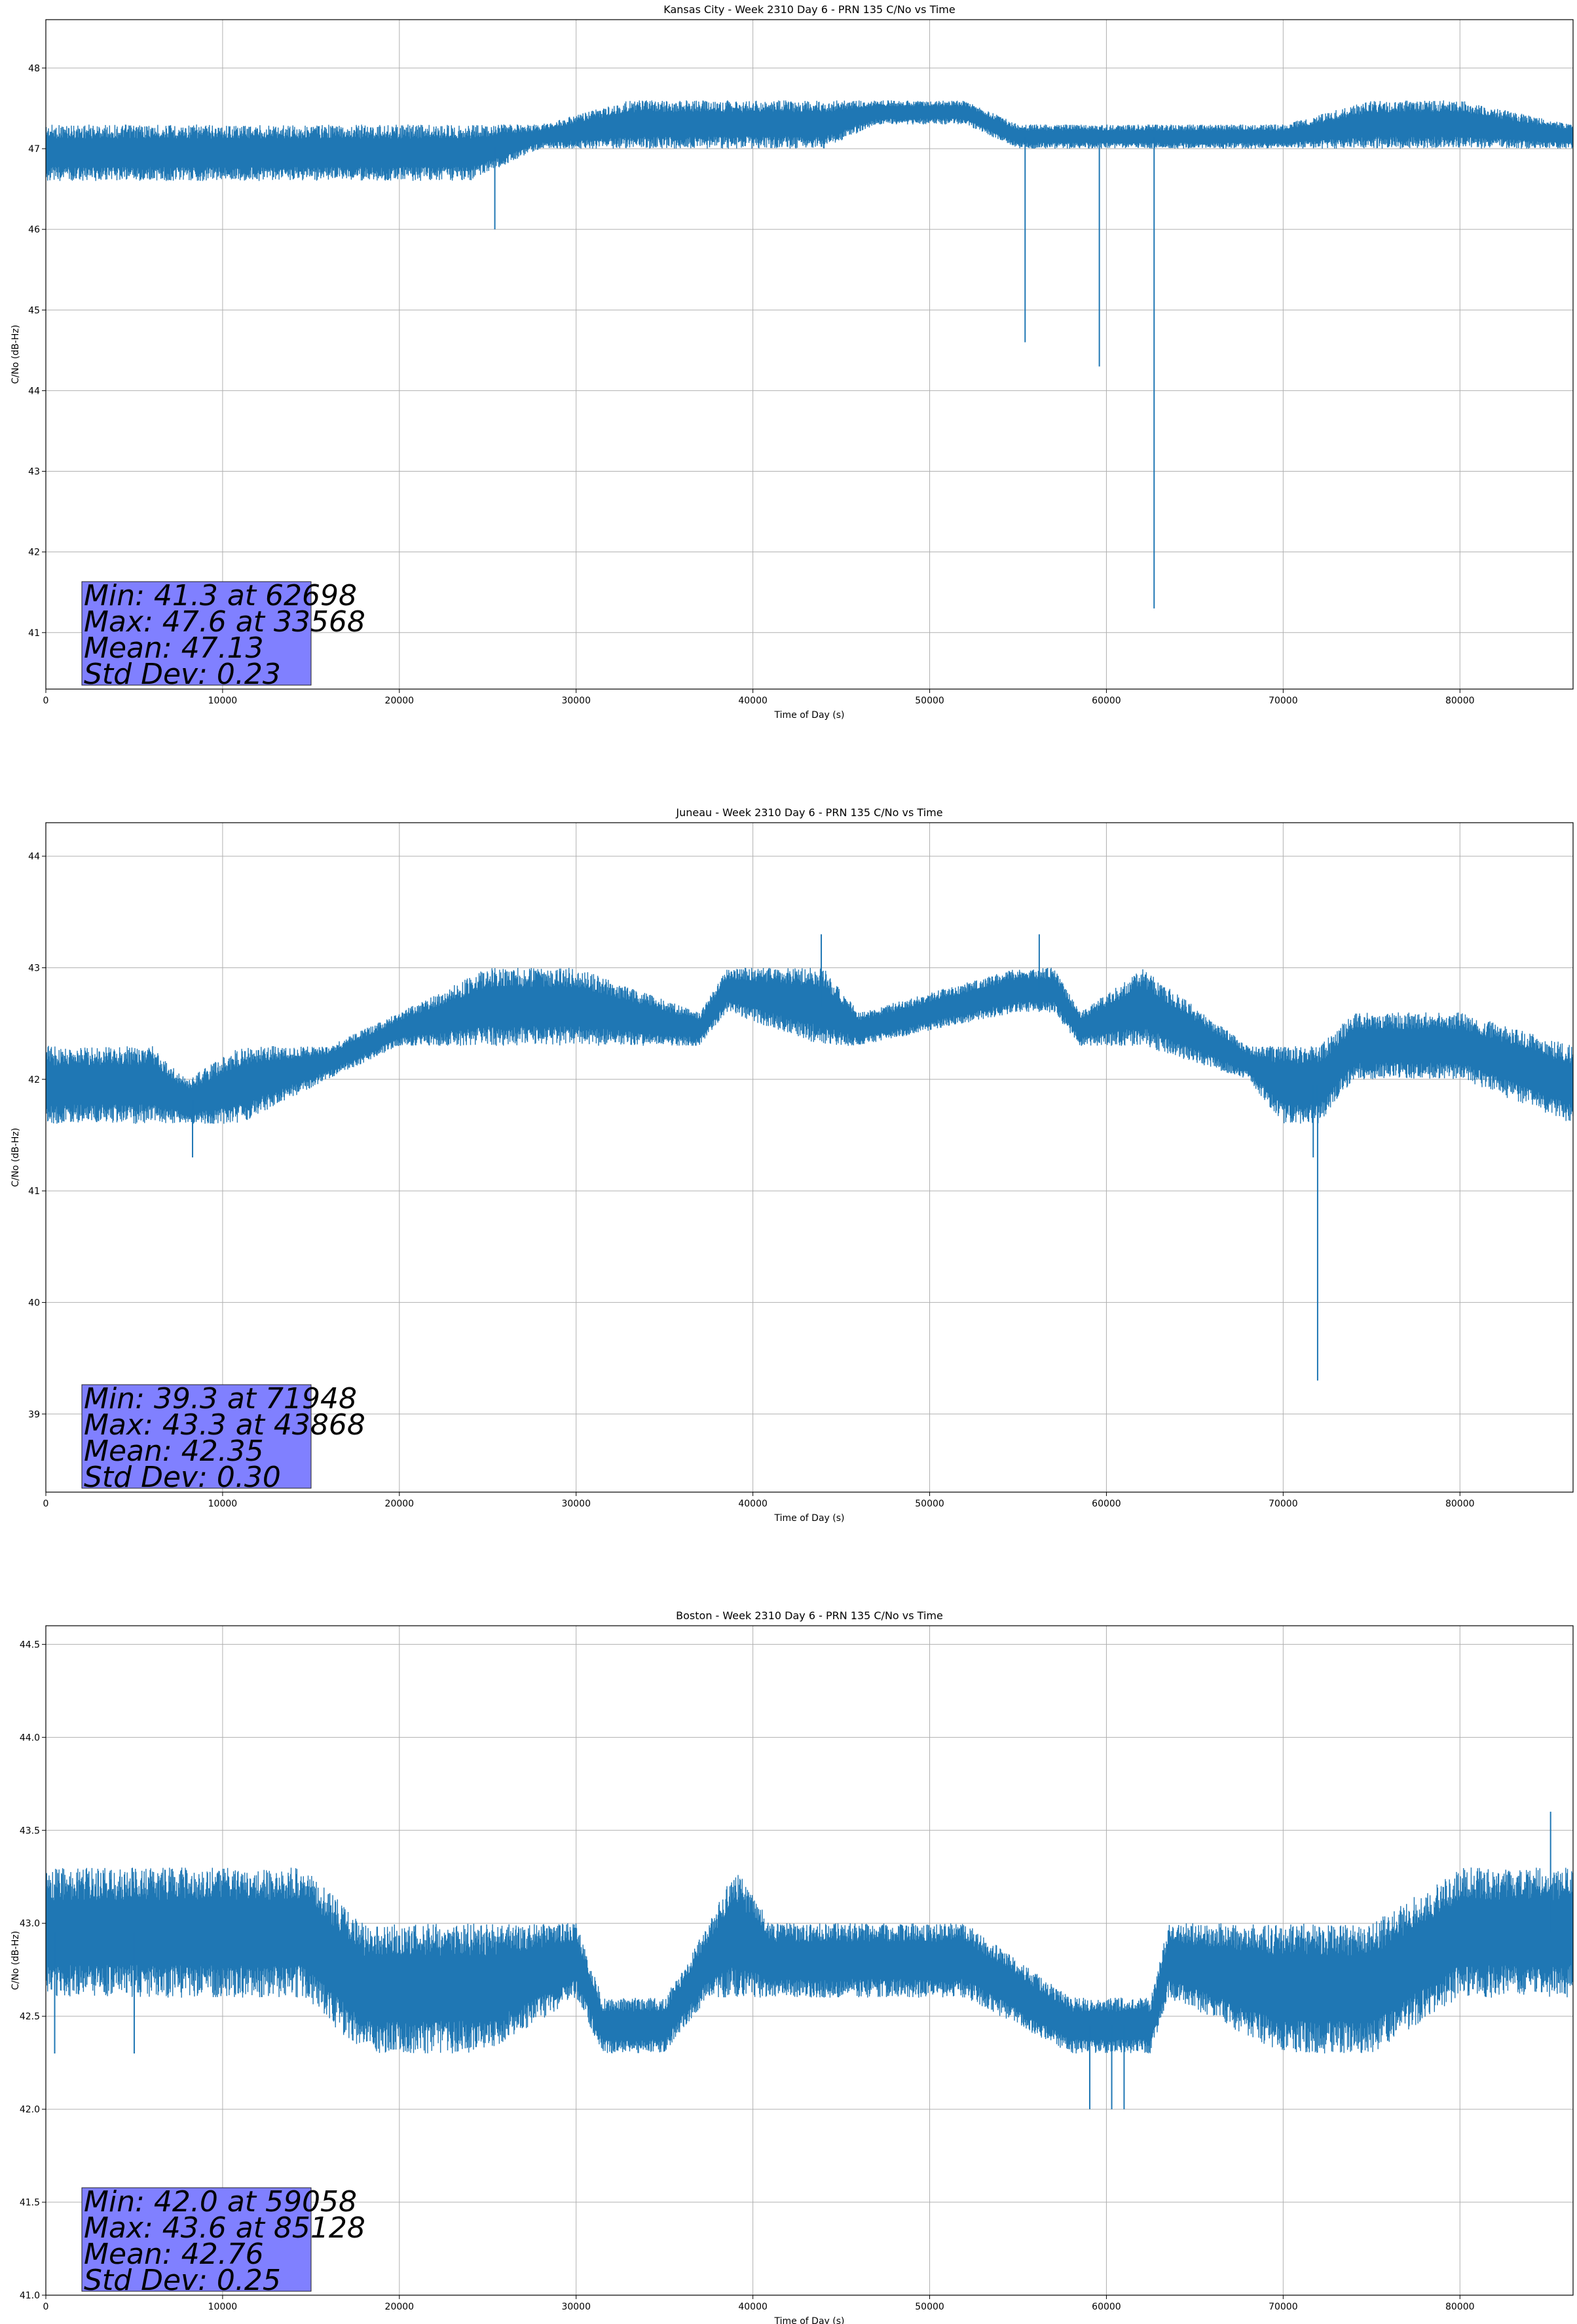  What do you see at coordinates (34, 1303) in the screenshot?
I see `y-tick-label: 40` at bounding box center [34, 1303].